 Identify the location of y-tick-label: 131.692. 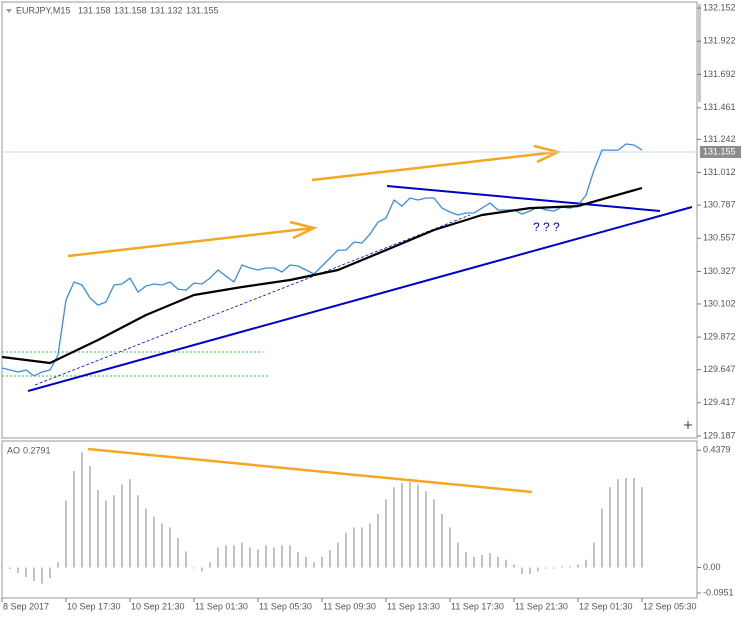
(719, 74).